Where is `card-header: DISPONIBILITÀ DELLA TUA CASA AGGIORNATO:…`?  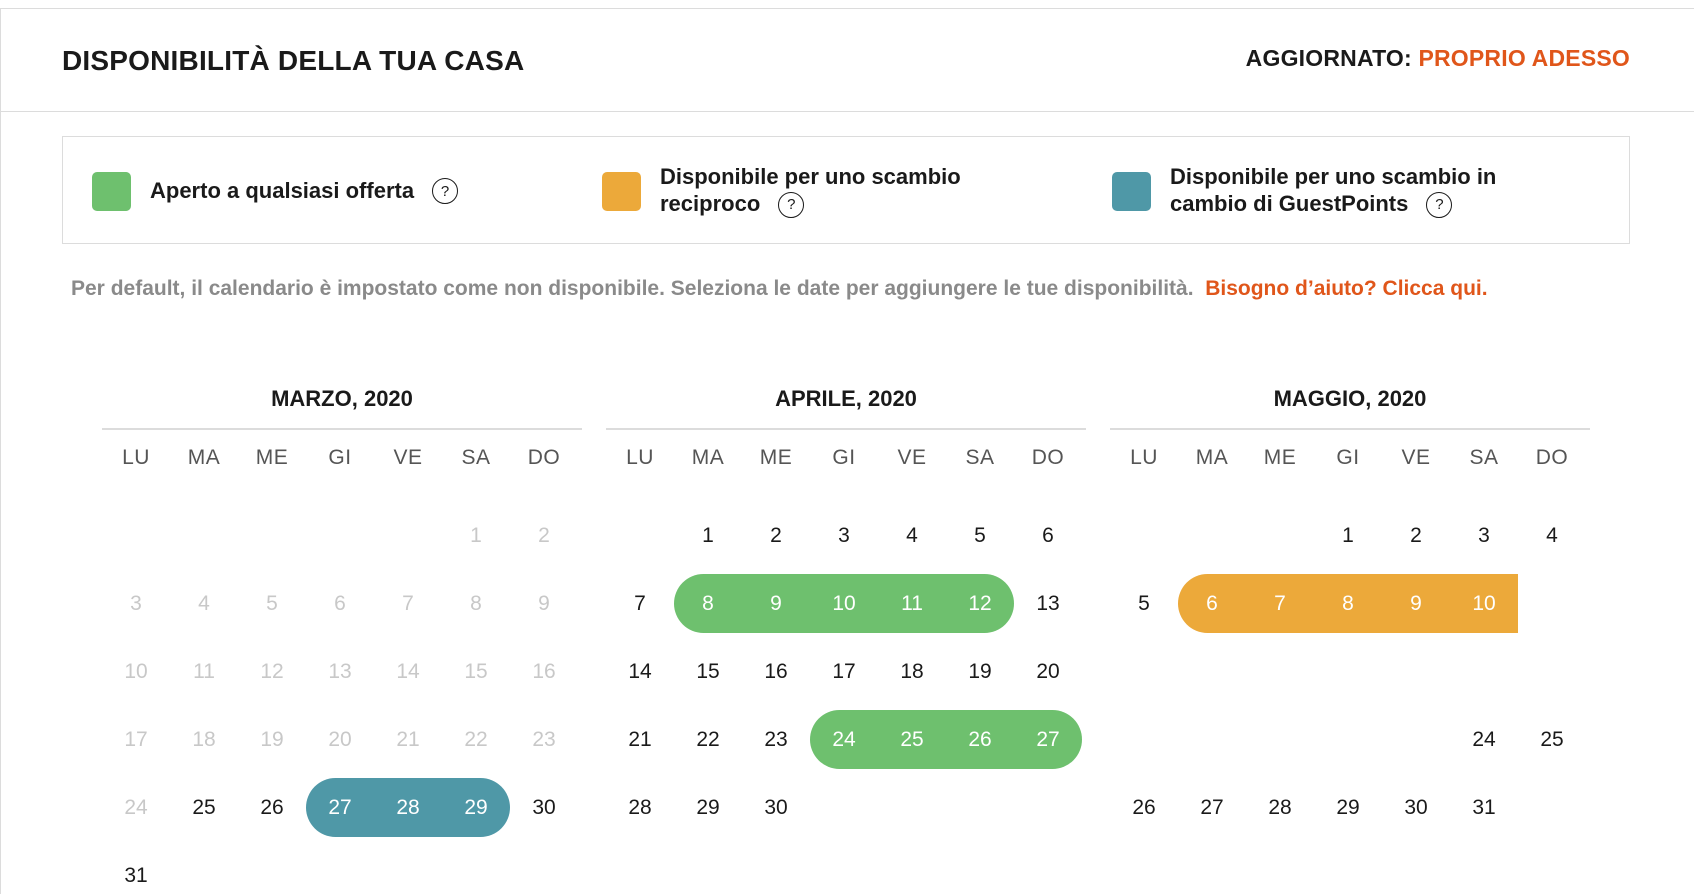 card-header: DISPONIBILITÀ DELLA TUA CASA AGGIORNATO:… is located at coordinates (847, 60).